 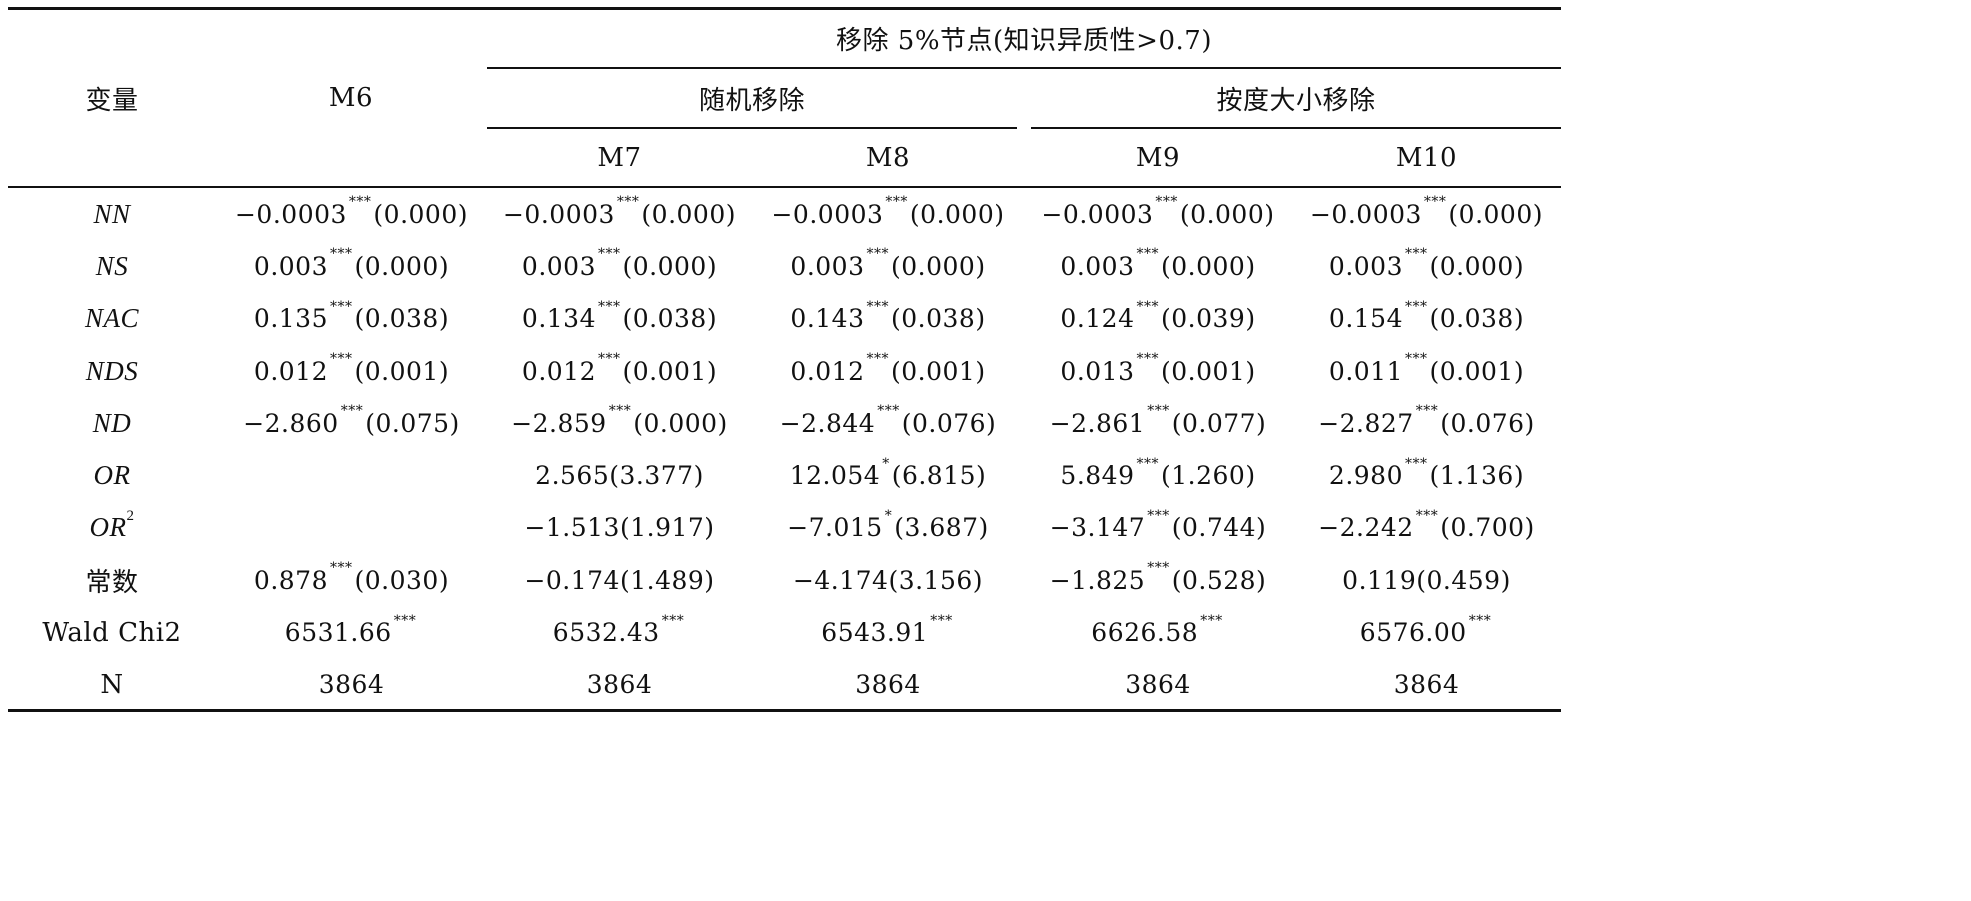 I want to click on table-cell: 2.565 (3.377), so click(x=619, y=476).